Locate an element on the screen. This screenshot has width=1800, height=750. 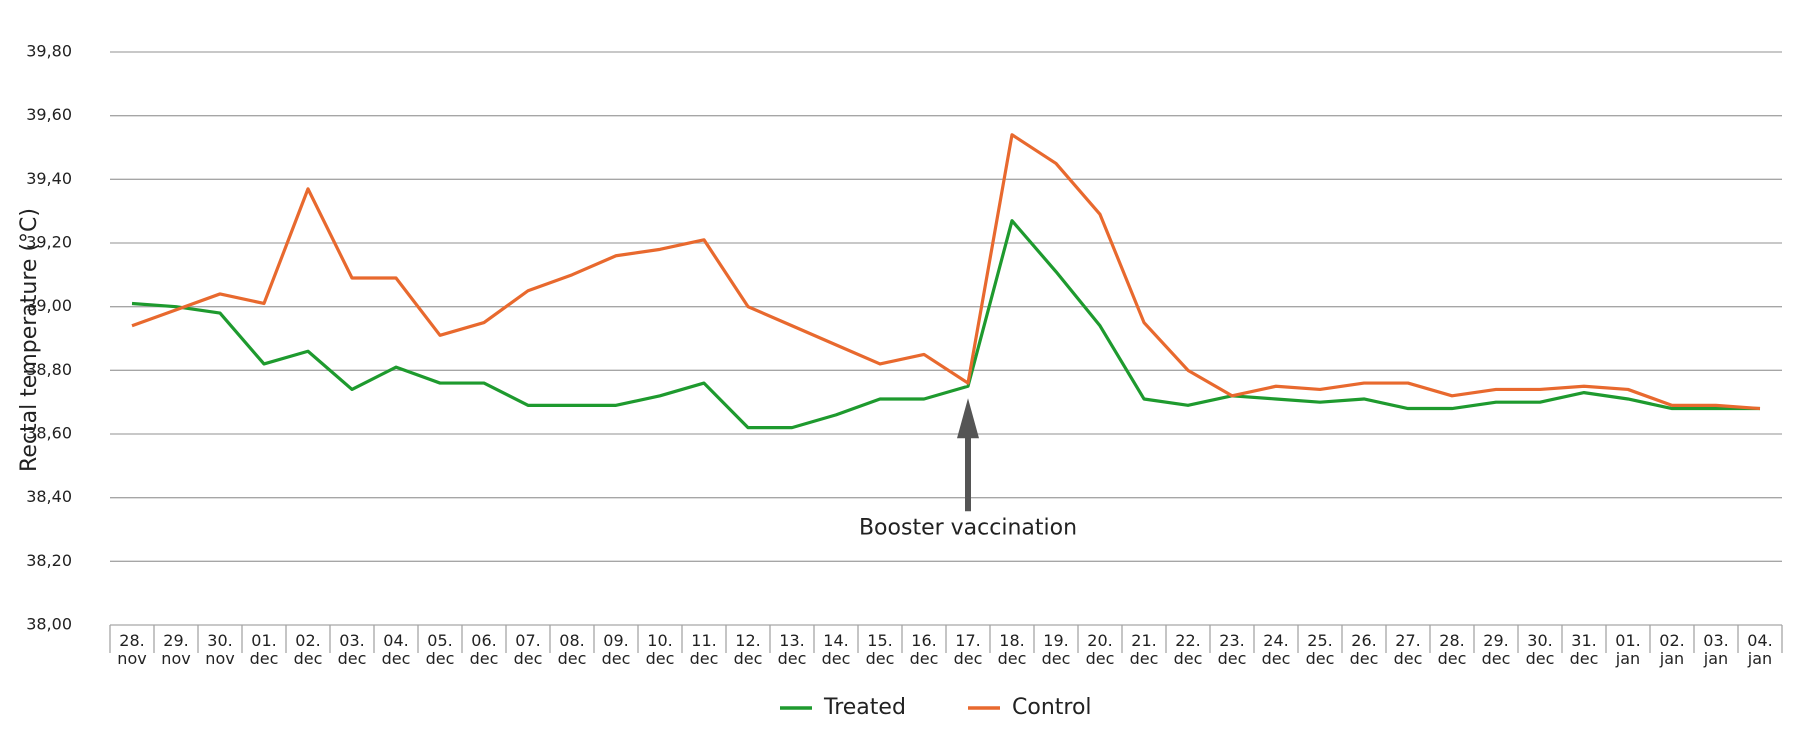
x-tick-label: 04. dec is located at coordinates (396, 649).